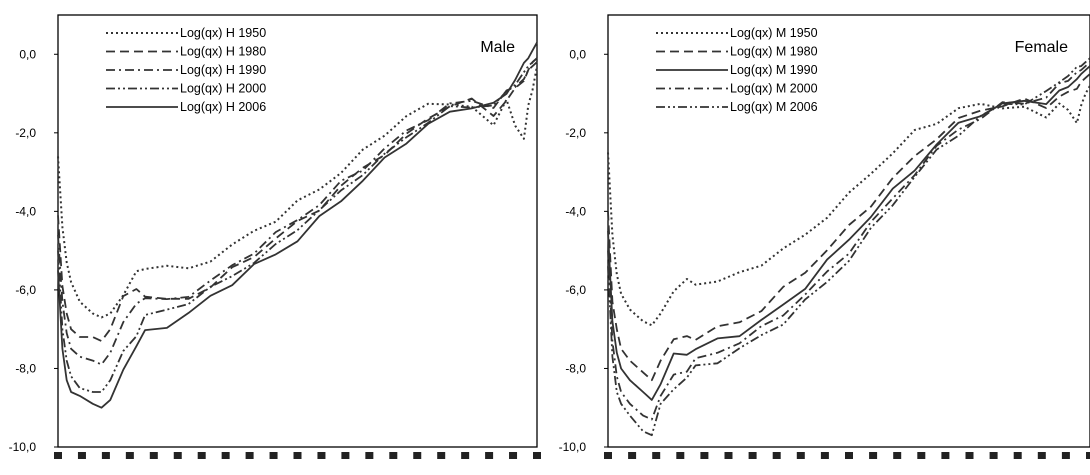 This screenshot has height=475, width=1090. What do you see at coordinates (223, 107) in the screenshot?
I see `legend-entry: Log(qx) H 2006` at bounding box center [223, 107].